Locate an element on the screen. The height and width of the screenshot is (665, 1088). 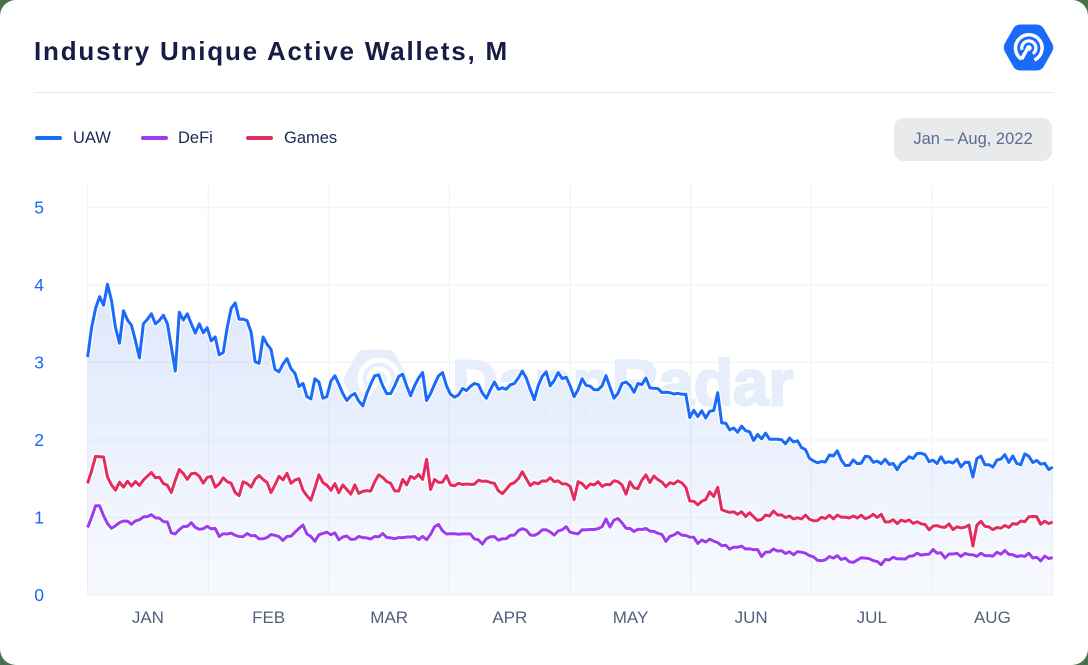
svg-text: 3 is located at coordinates (39, 363).